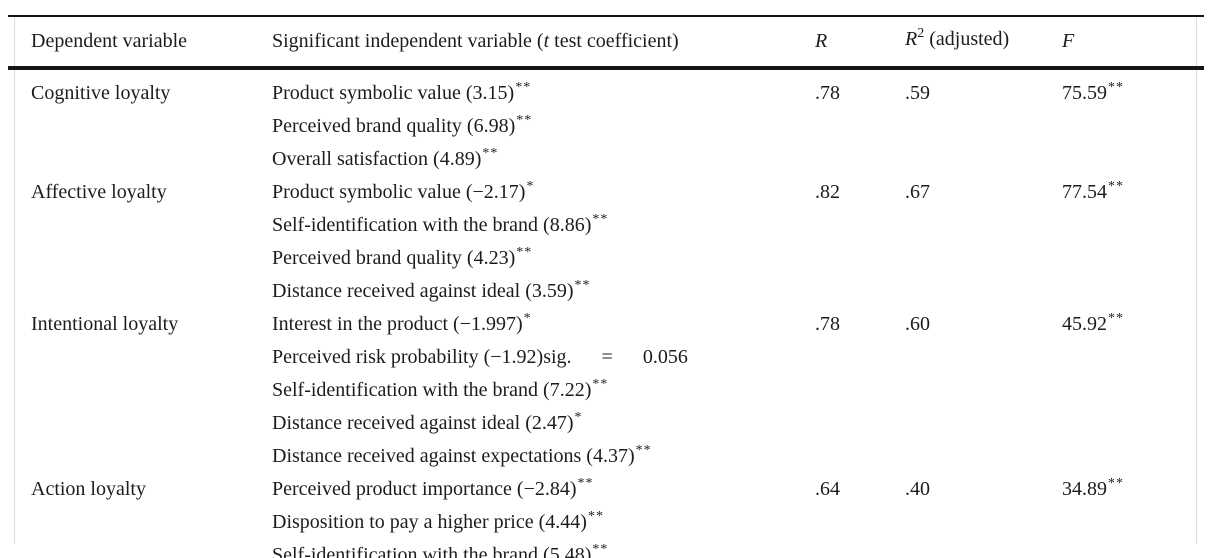 Image resolution: width=1212 pixels, height=558 pixels. Describe the element at coordinates (105, 324) in the screenshot. I see `dependent-variable-cell: Intentional loyalty` at that location.